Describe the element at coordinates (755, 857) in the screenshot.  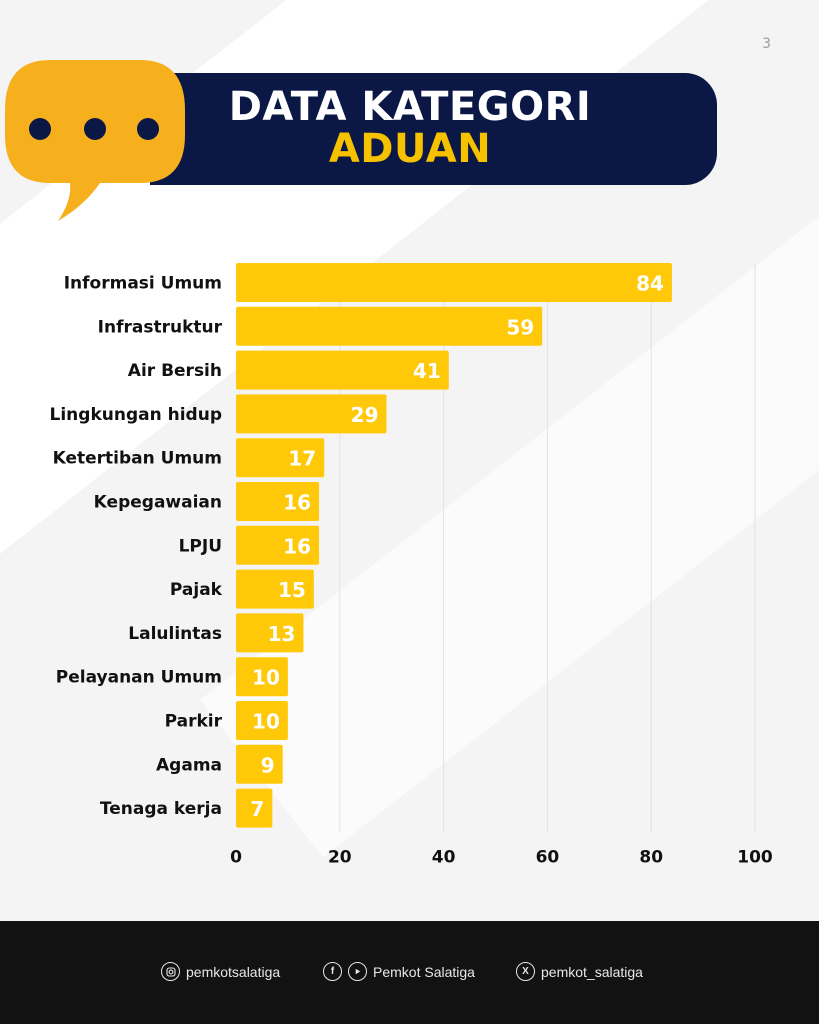
I see `x-tick-label: 100` at that location.